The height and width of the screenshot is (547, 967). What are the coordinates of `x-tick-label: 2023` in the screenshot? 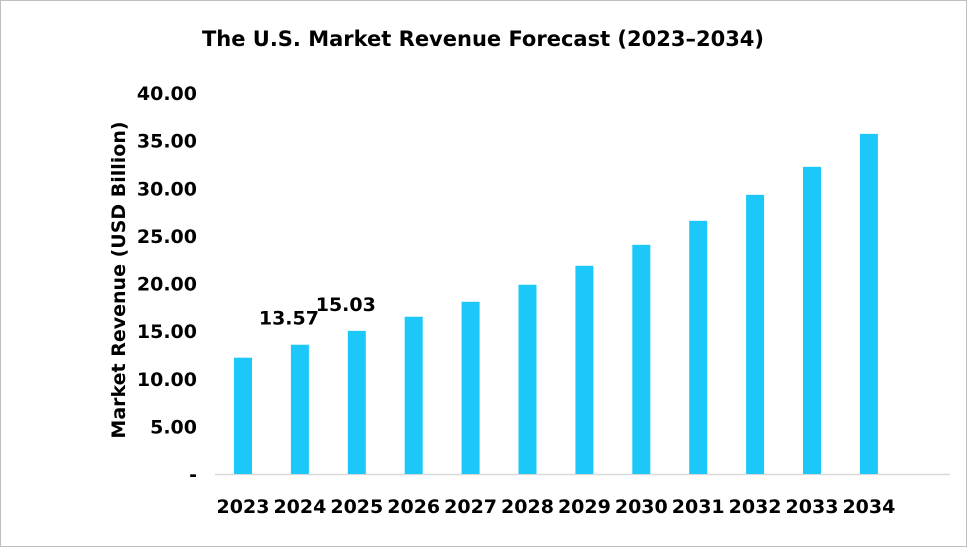 It's located at (243, 507).